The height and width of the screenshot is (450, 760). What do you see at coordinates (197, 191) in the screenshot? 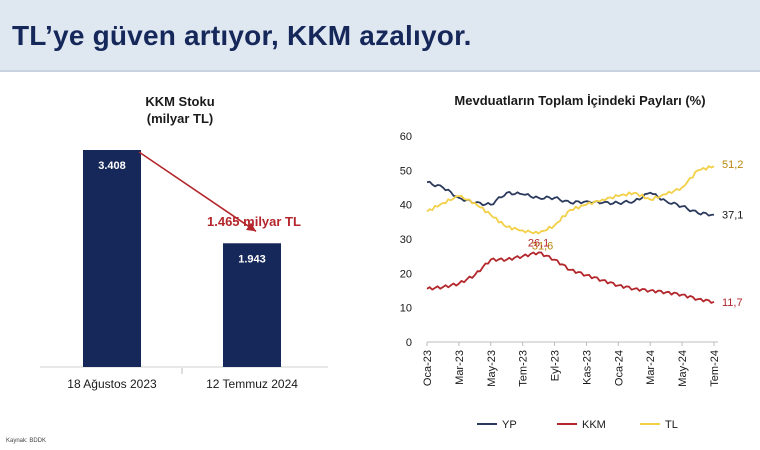
I see `decline-arrow` at bounding box center [197, 191].